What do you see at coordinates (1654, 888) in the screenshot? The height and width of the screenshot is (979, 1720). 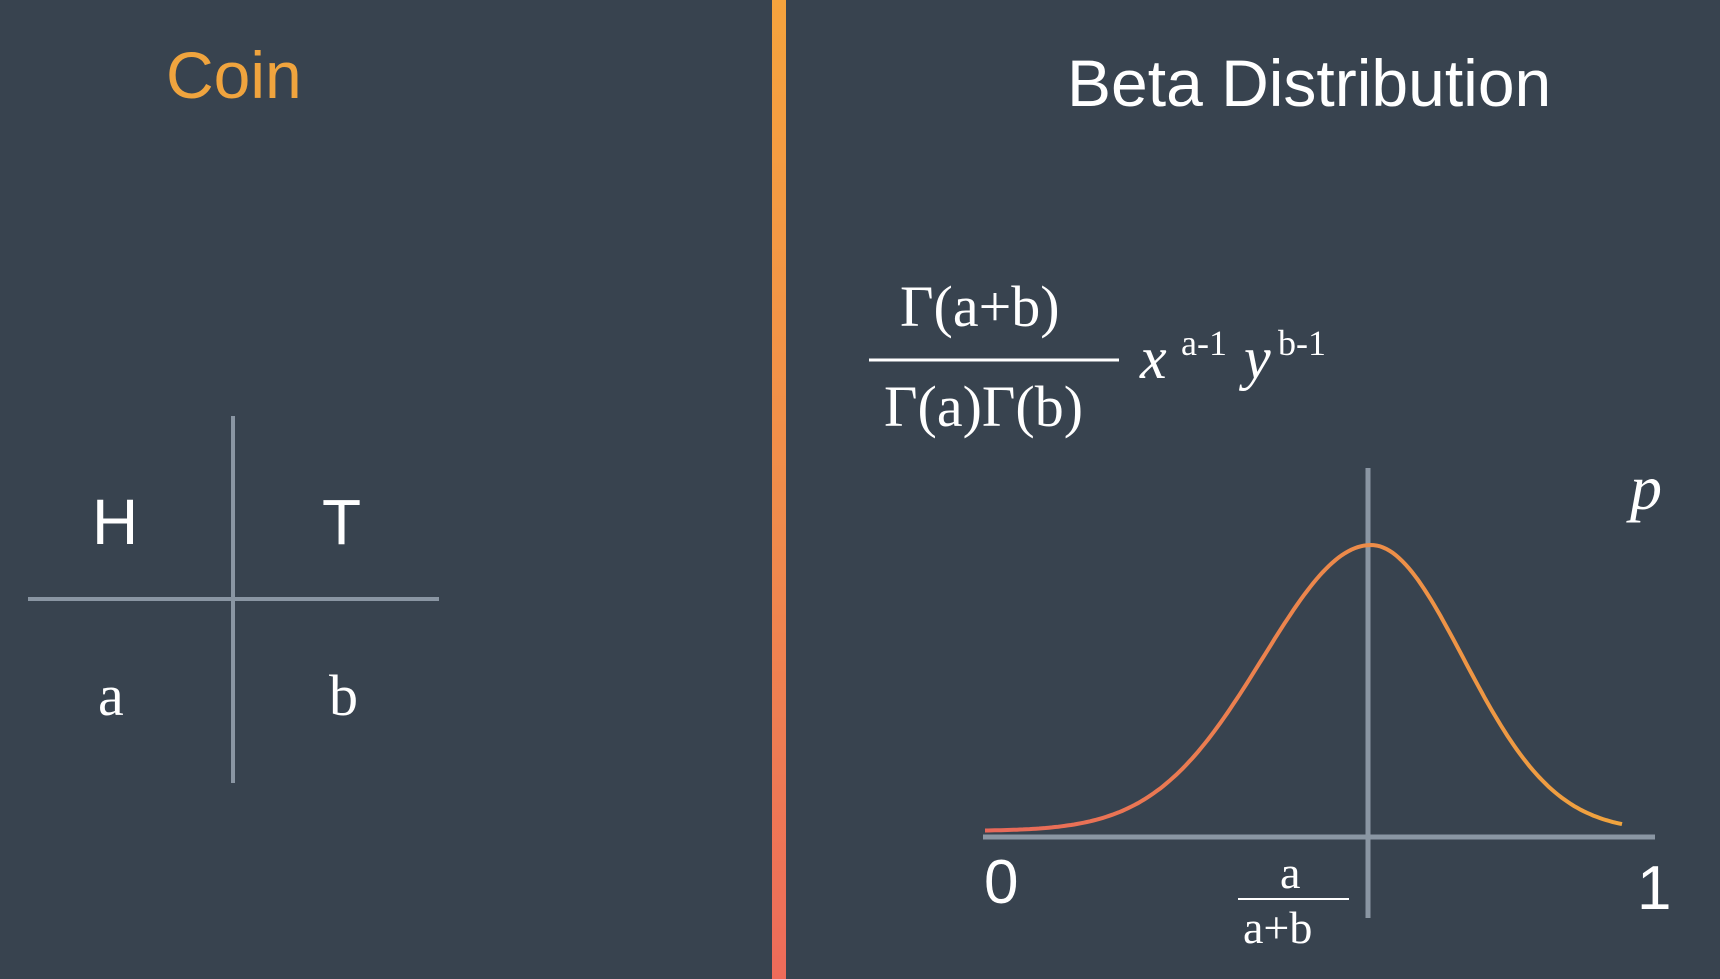 I see `x-axis-max-label: 1` at bounding box center [1654, 888].